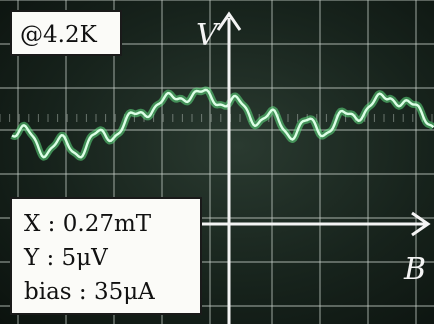 This screenshot has height=324, width=434. I want to click on voltage-axis-label: V, so click(207, 35).